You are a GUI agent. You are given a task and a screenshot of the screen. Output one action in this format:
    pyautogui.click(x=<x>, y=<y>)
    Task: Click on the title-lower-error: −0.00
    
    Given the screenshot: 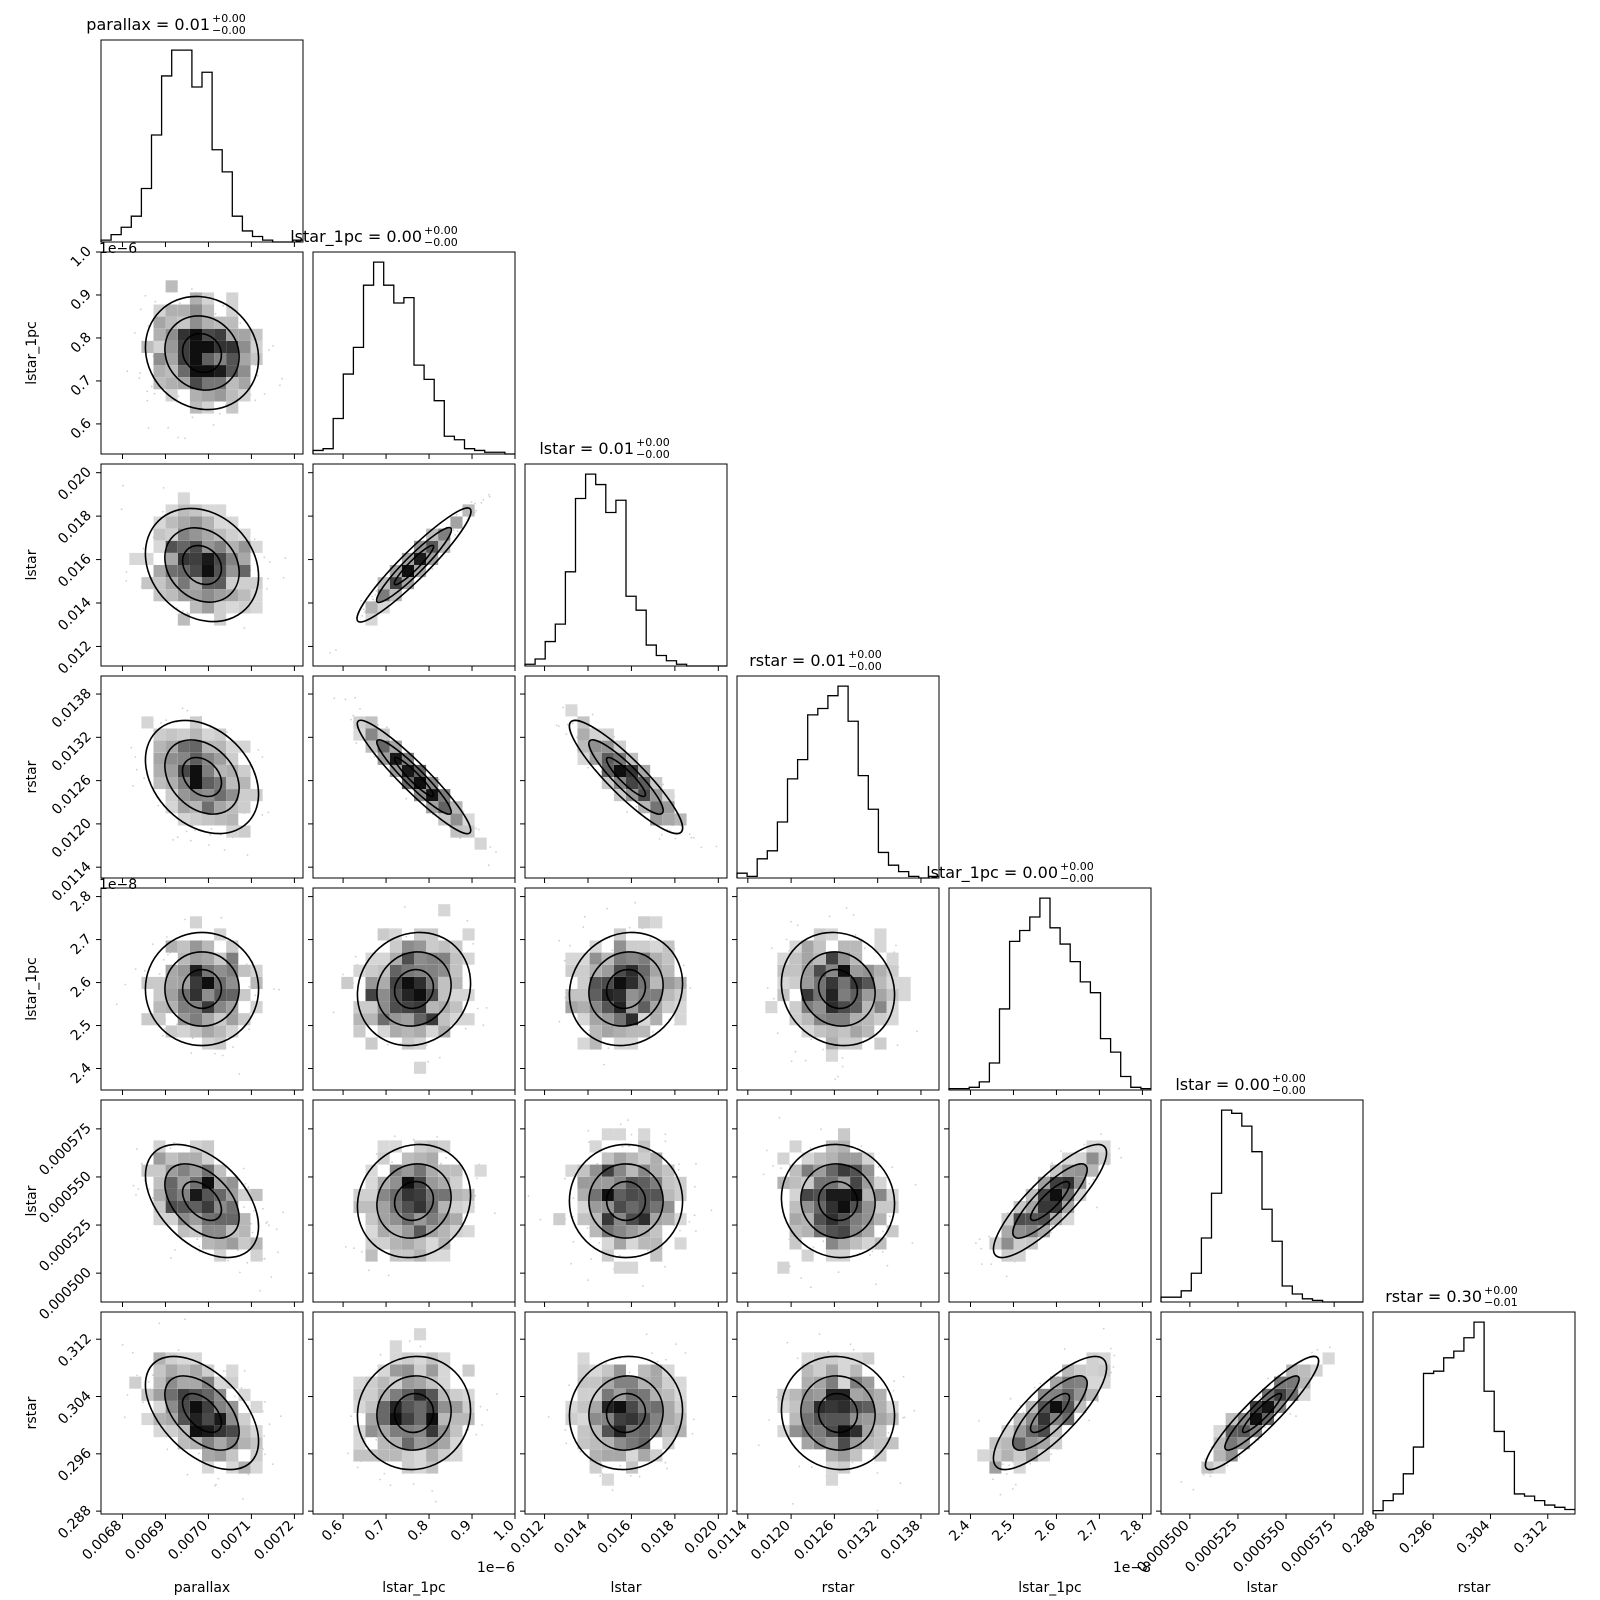 What is the action you would take?
    pyautogui.click(x=441, y=242)
    